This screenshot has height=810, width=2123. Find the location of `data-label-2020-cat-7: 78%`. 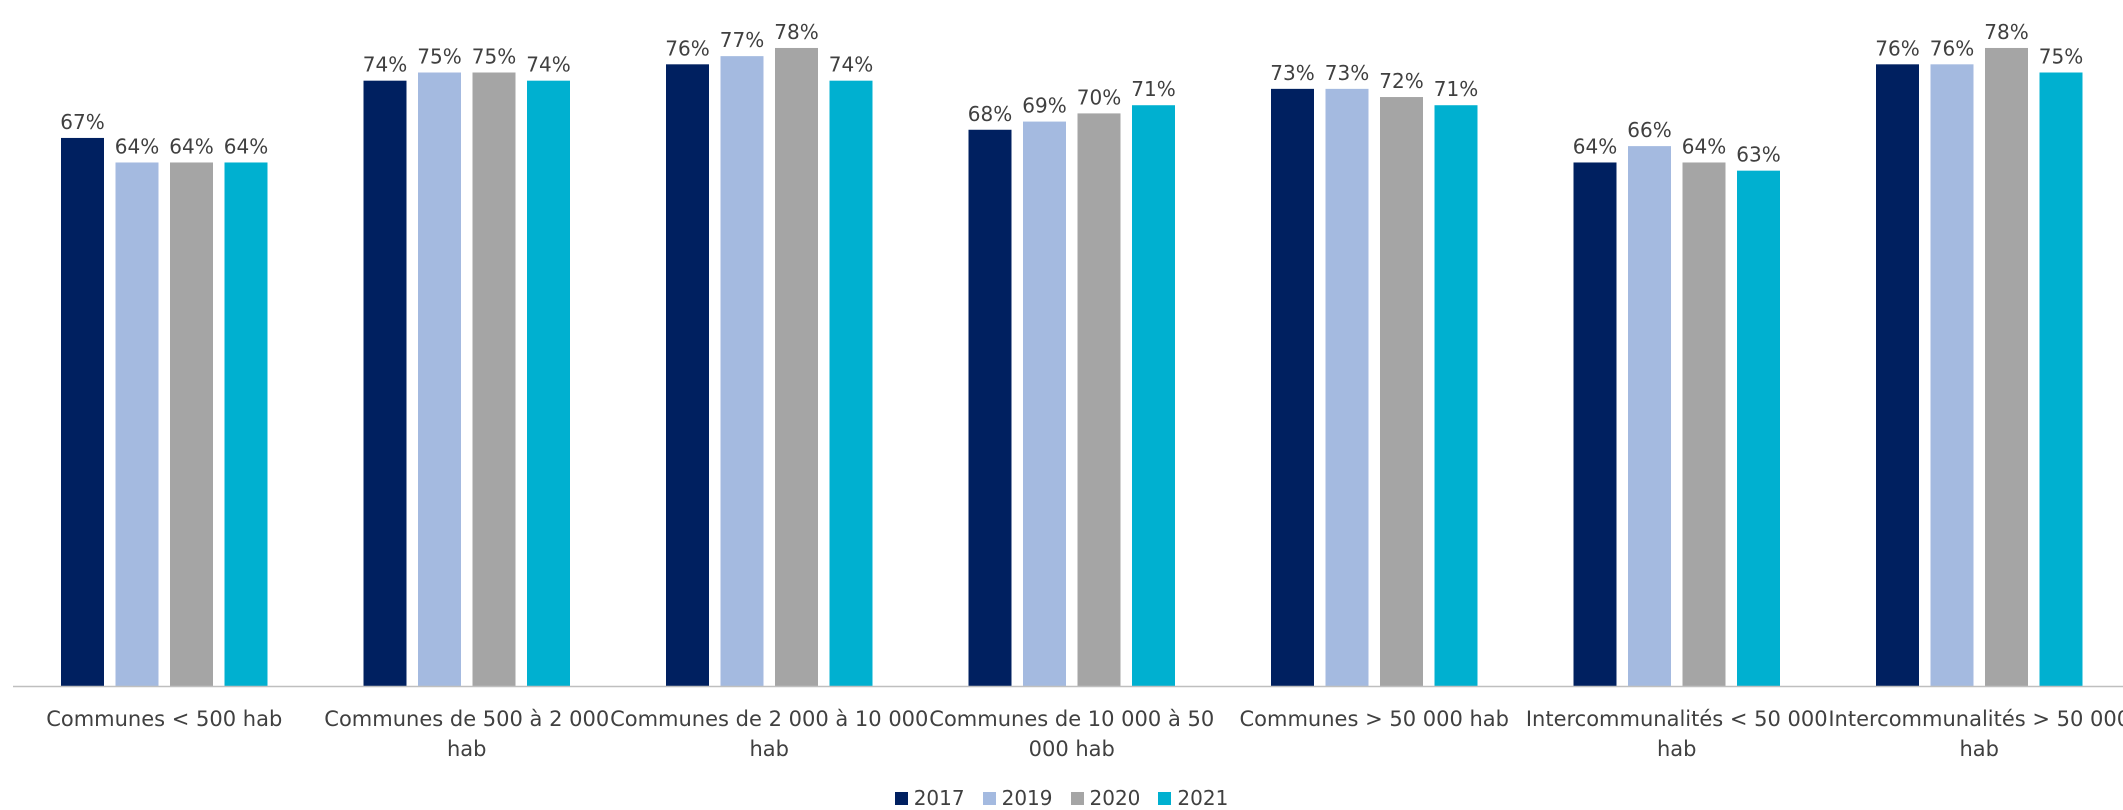

data-label-2020-cat-7: 78% is located at coordinates (2006, 32).